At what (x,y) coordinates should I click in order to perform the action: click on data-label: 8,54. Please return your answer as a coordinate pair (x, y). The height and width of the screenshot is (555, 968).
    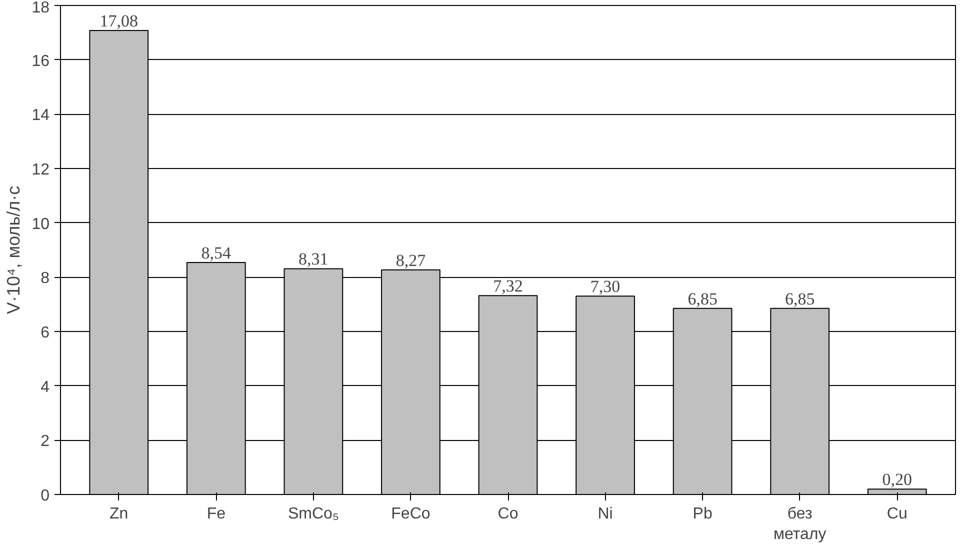
    Looking at the image, I should click on (216, 252).